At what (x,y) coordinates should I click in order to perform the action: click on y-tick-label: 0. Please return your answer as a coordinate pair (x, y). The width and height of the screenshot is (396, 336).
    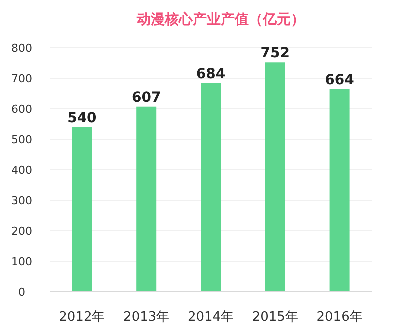
    Looking at the image, I should click on (22, 292).